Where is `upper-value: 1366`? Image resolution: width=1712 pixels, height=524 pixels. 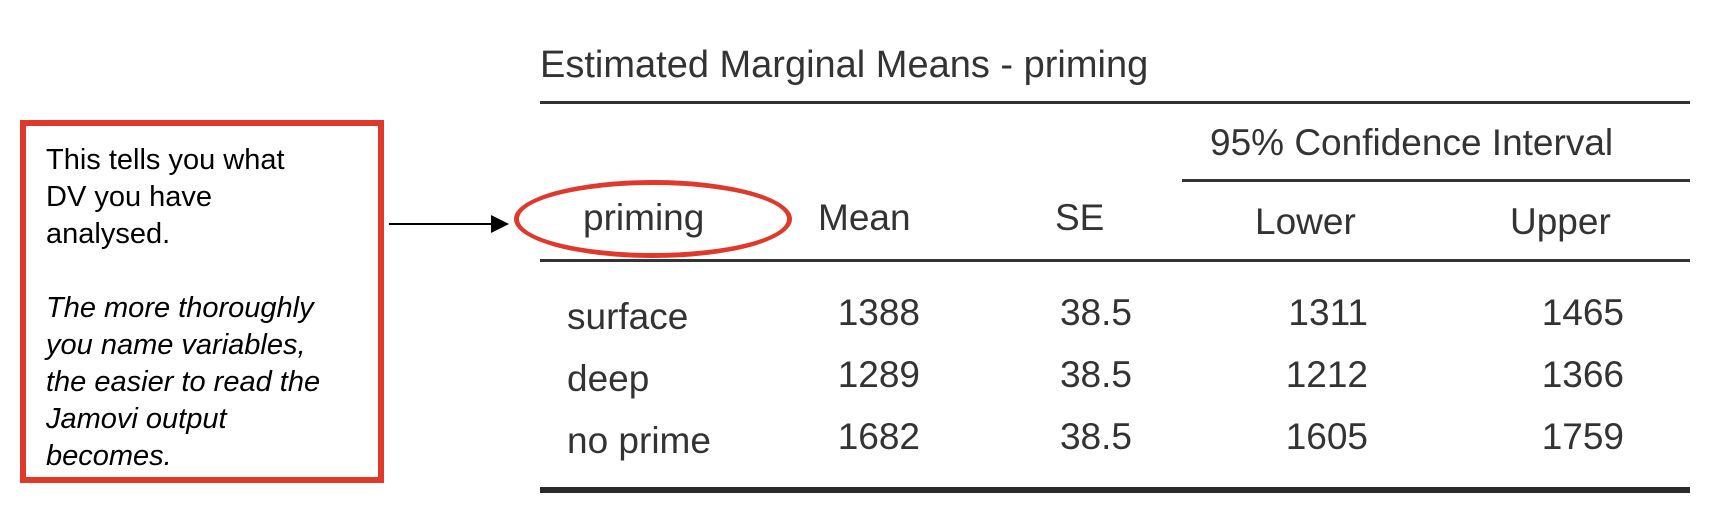
upper-value: 1366 is located at coordinates (1582, 374).